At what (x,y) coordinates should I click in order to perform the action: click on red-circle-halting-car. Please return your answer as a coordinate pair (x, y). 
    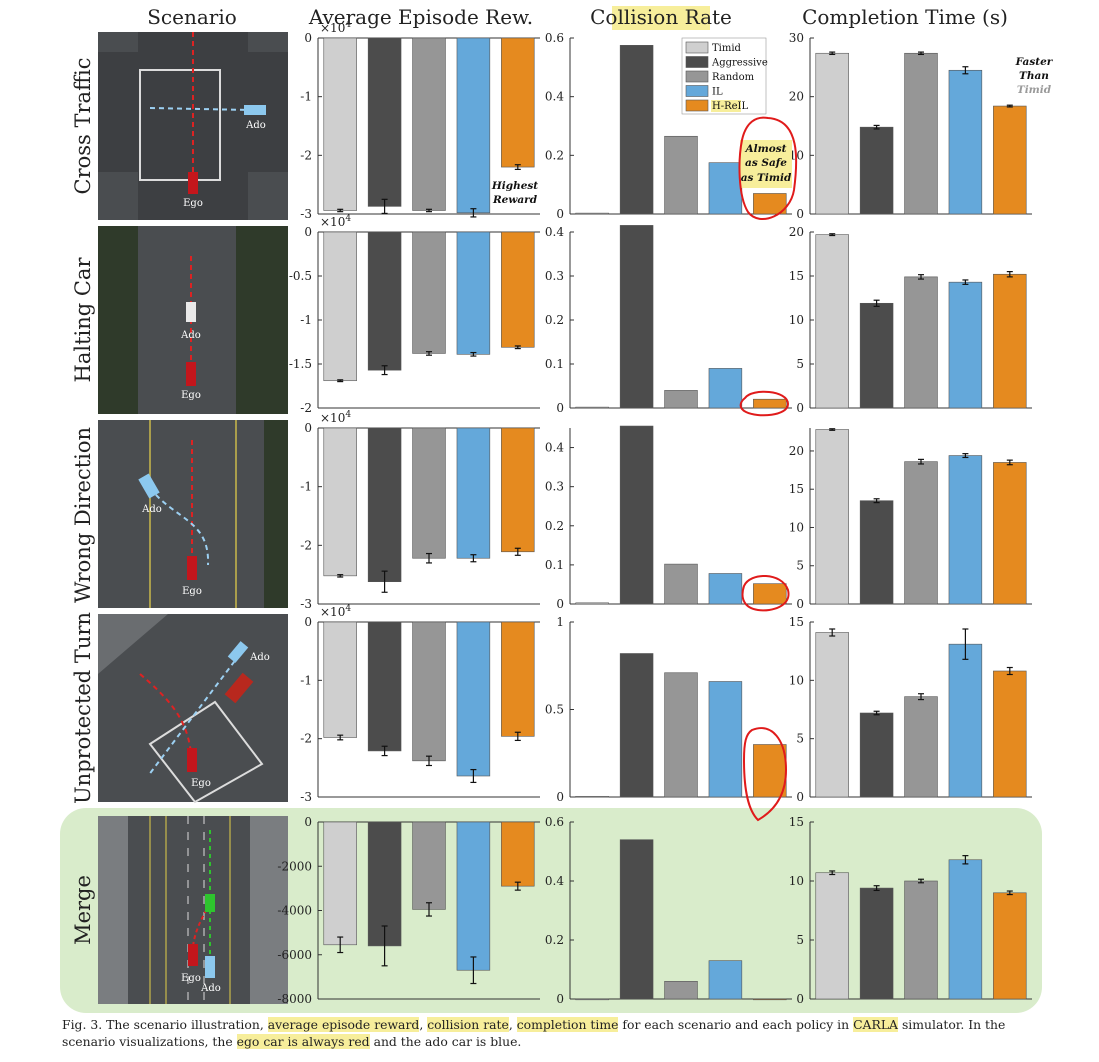
    Looking at the image, I should click on (764, 403).